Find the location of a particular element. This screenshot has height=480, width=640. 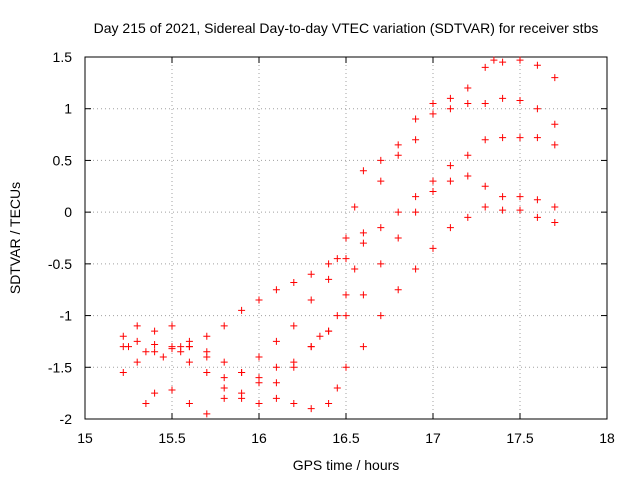

y-tick-label: 0.5 is located at coordinates (63, 160).